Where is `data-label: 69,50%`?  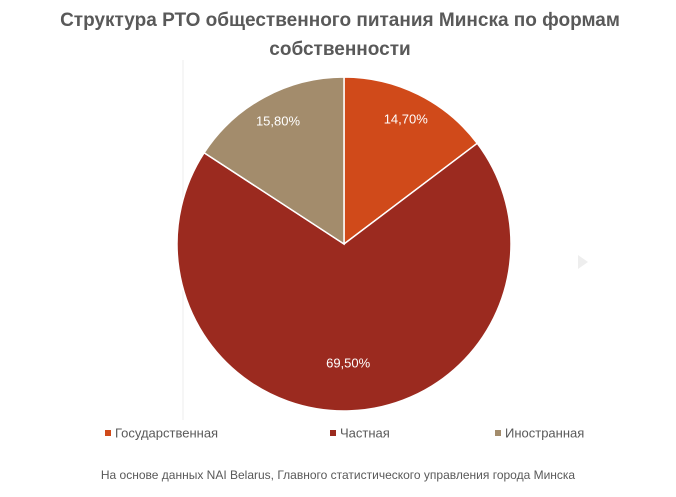 data-label: 69,50% is located at coordinates (348, 363).